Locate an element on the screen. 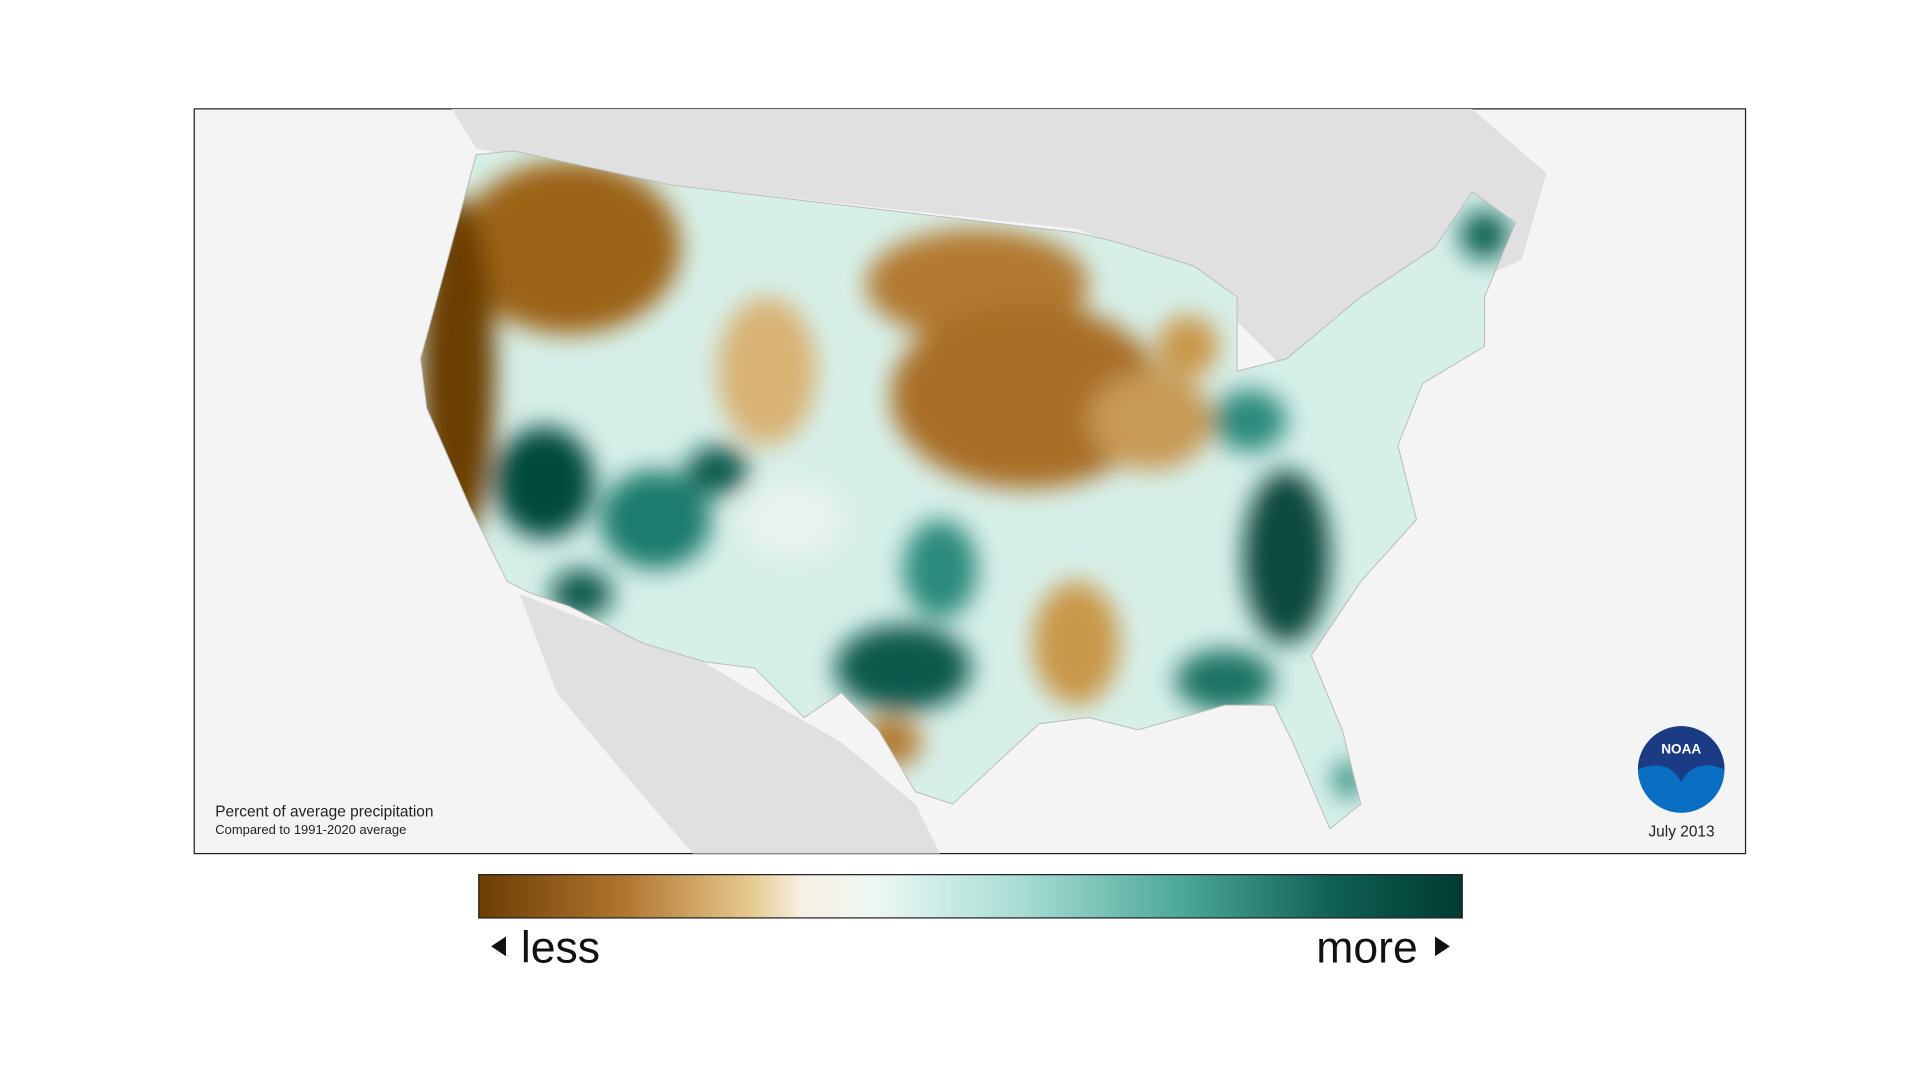 Image resolution: width=1920 pixels, height=1080 pixels. map-date: July 2013 is located at coordinates (1681, 831).